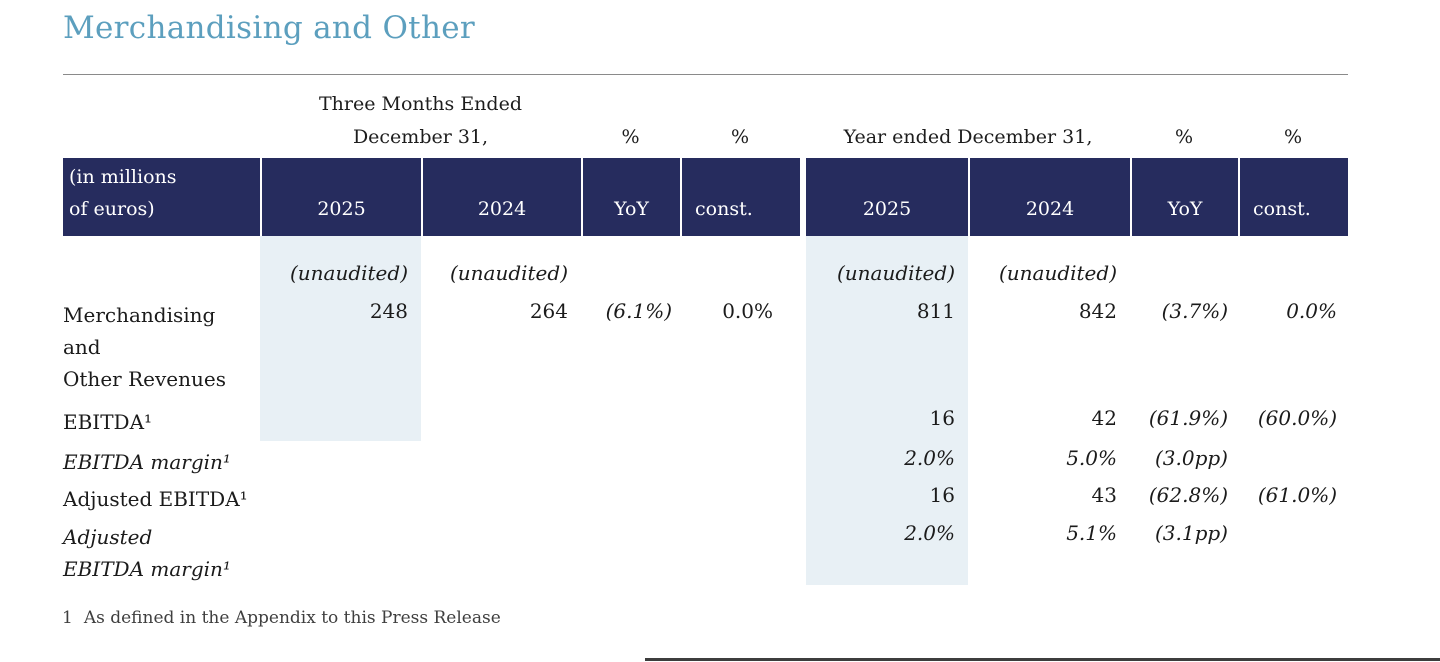 The image size is (1440, 662). Describe the element at coordinates (108, 422) in the screenshot. I see `row-label-ebitda: EBITDA¹` at that location.